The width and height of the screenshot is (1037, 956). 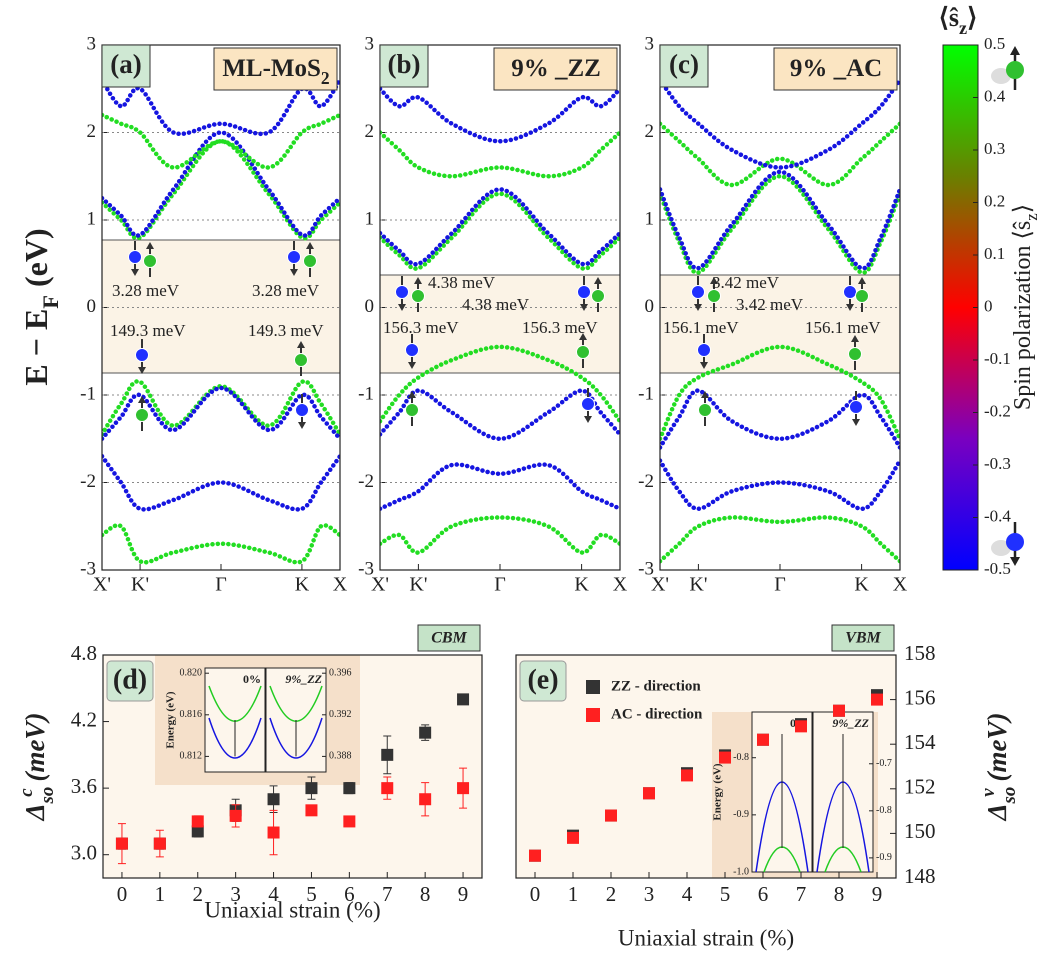 What do you see at coordinates (593, 715) in the screenshot?
I see `legend-swatch` at bounding box center [593, 715].